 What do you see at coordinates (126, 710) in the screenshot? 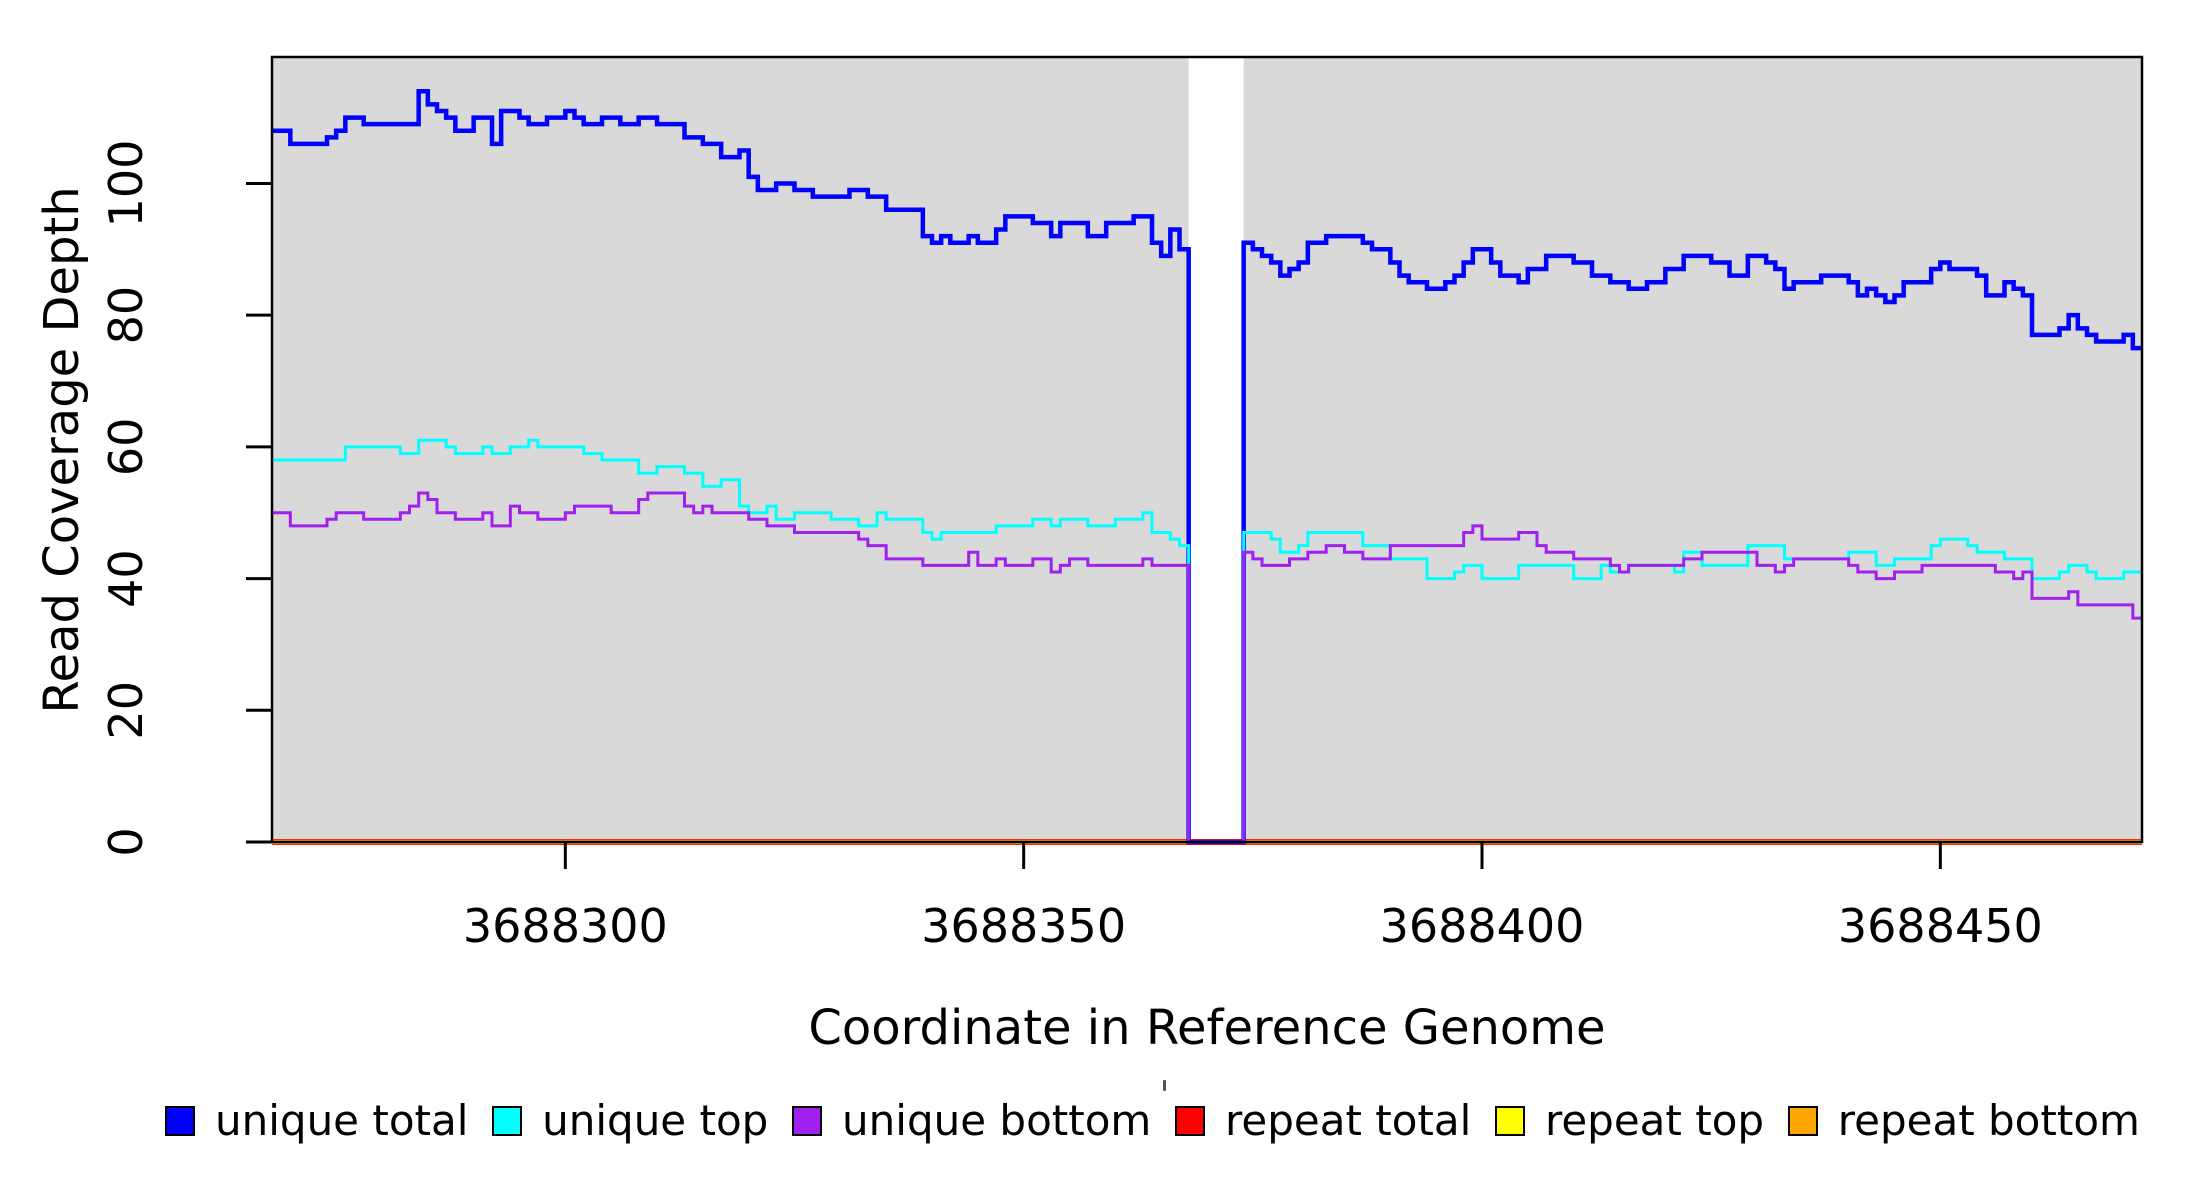
I see `y-tick-label: 20` at bounding box center [126, 710].